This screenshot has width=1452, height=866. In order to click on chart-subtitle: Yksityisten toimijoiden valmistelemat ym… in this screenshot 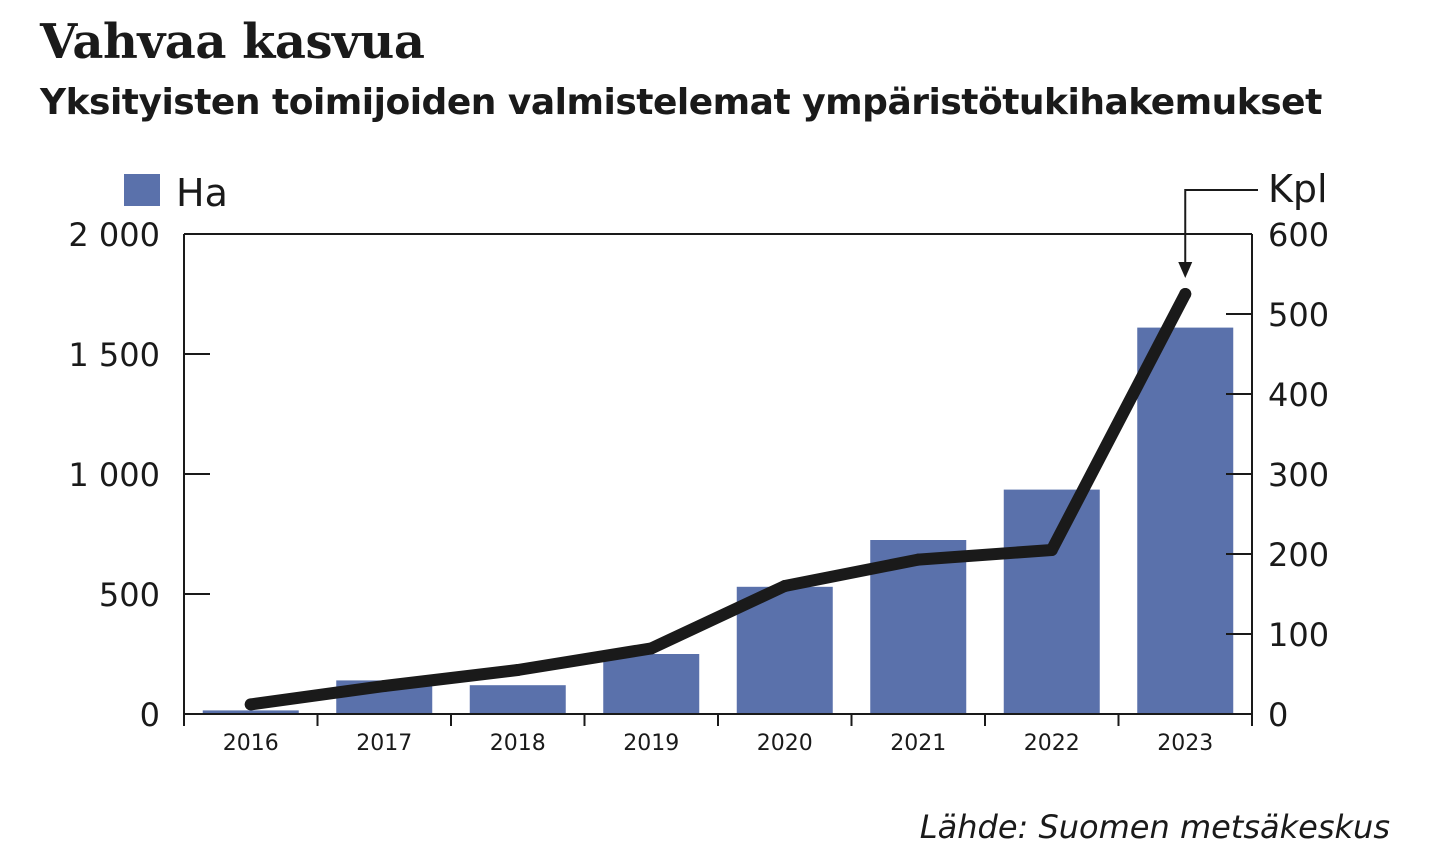, I will do `click(681, 102)`.